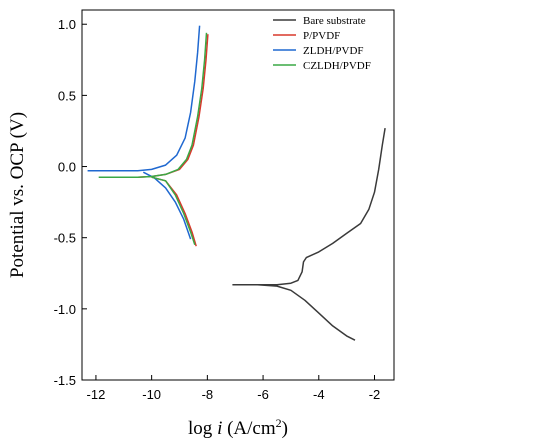  I want to click on series-bare-substrate, so click(309, 234).